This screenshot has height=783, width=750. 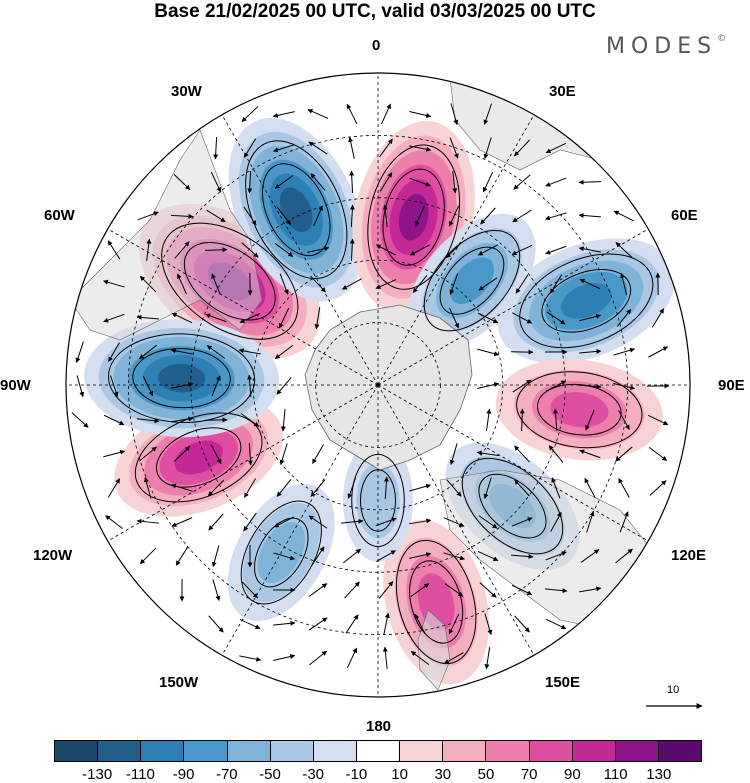 I want to click on reference-vector-label: 10, so click(x=673, y=690).